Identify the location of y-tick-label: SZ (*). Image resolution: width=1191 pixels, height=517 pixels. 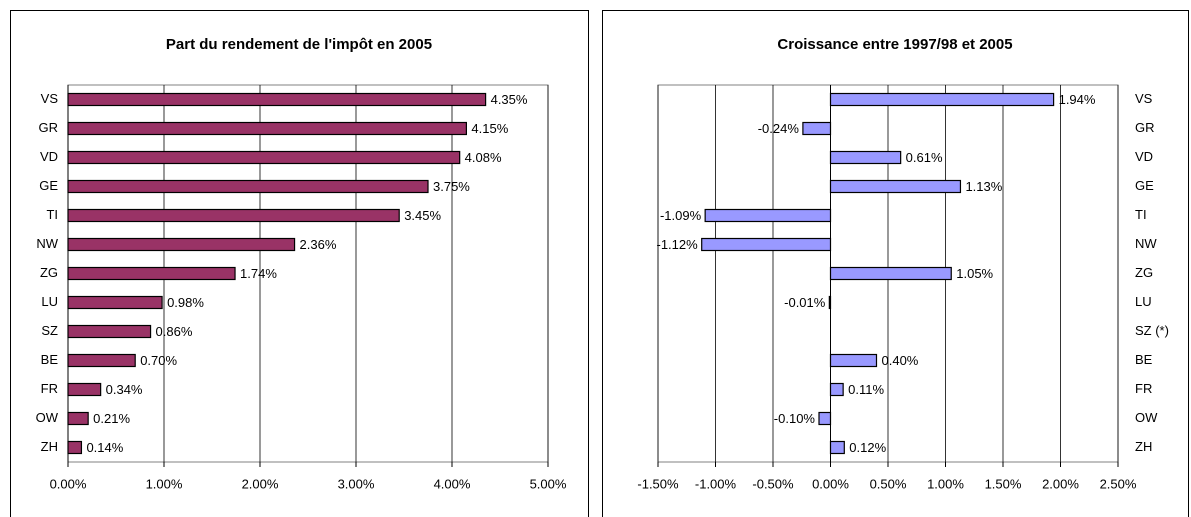
(1152, 330).